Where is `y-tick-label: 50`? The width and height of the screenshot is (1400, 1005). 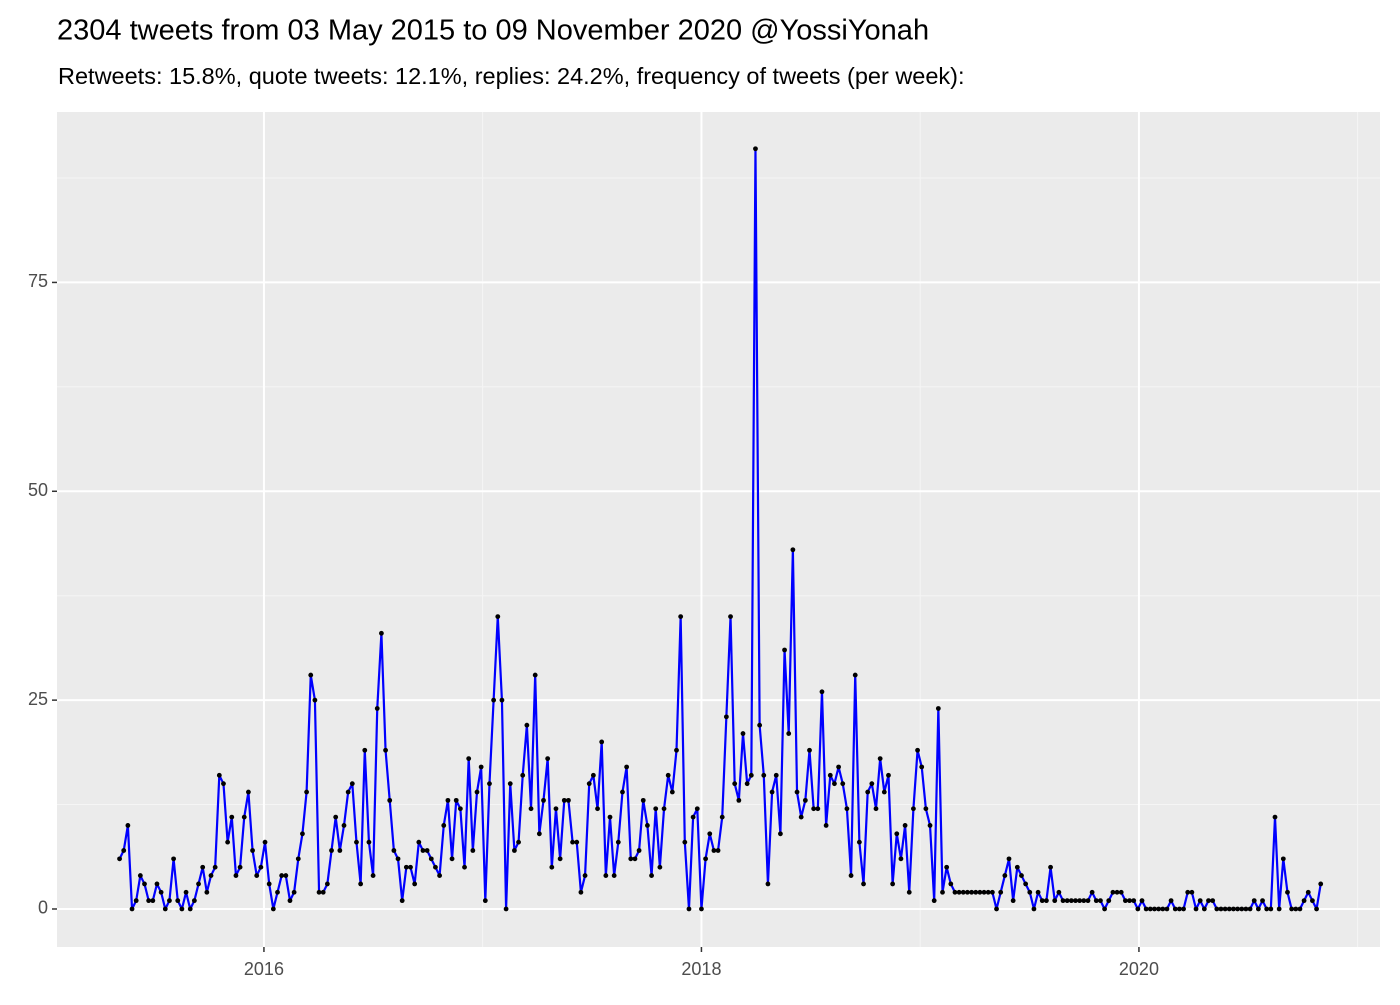
y-tick-label: 50 is located at coordinates (38, 490).